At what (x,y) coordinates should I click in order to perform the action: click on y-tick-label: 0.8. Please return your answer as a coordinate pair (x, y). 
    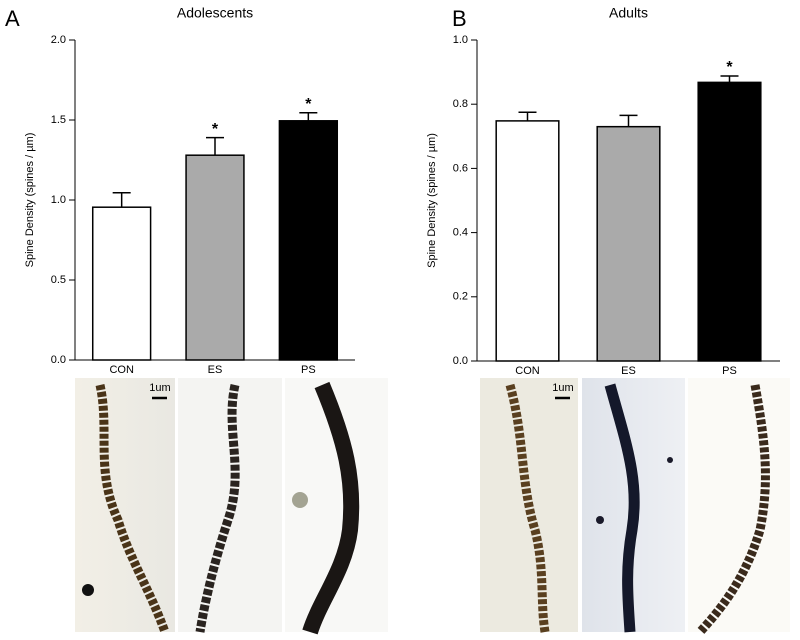
    Looking at the image, I should click on (460, 104).